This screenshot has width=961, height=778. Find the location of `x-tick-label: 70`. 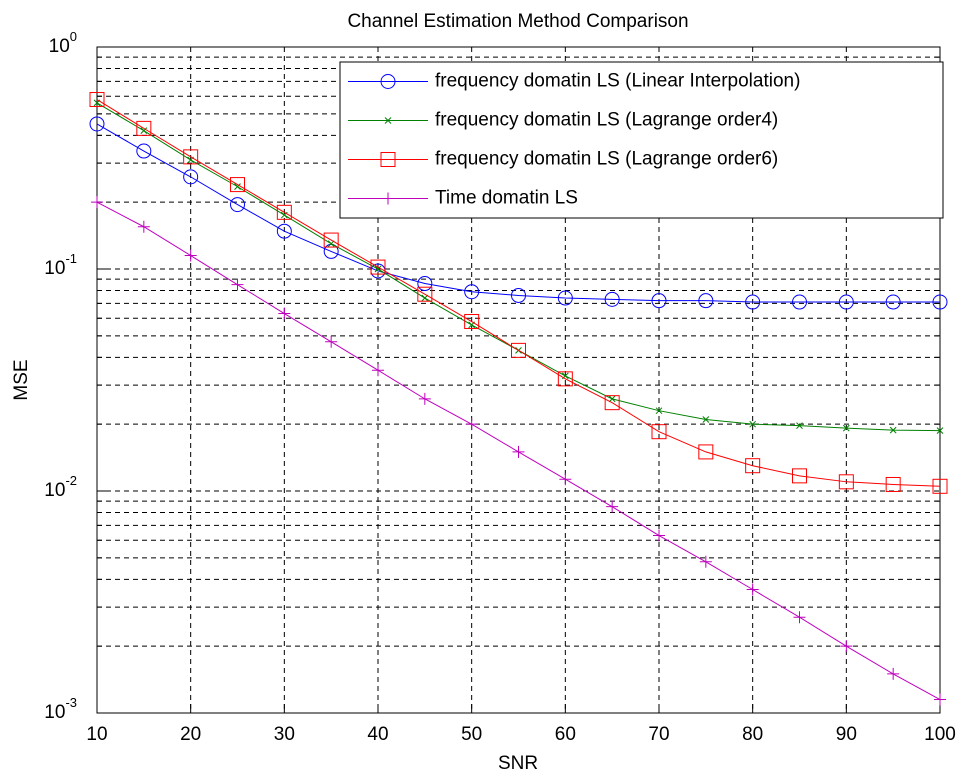

x-tick-label: 70 is located at coordinates (658, 734).